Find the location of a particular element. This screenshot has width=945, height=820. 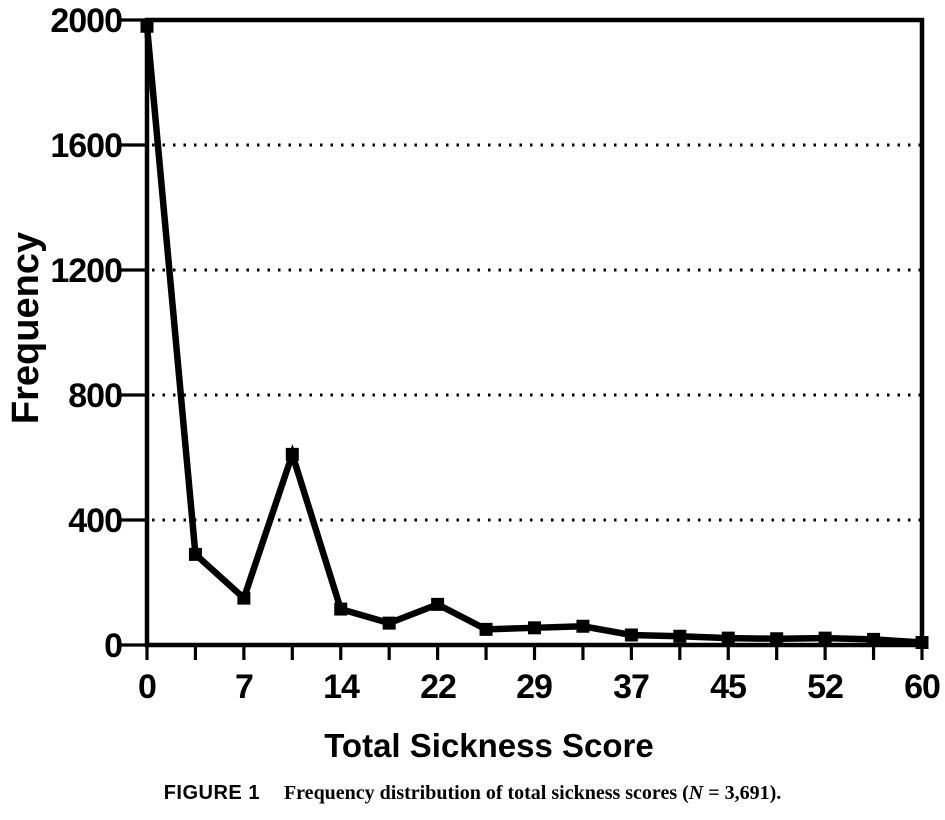

y-tick-label-1600: 1600 is located at coordinates (86, 146).